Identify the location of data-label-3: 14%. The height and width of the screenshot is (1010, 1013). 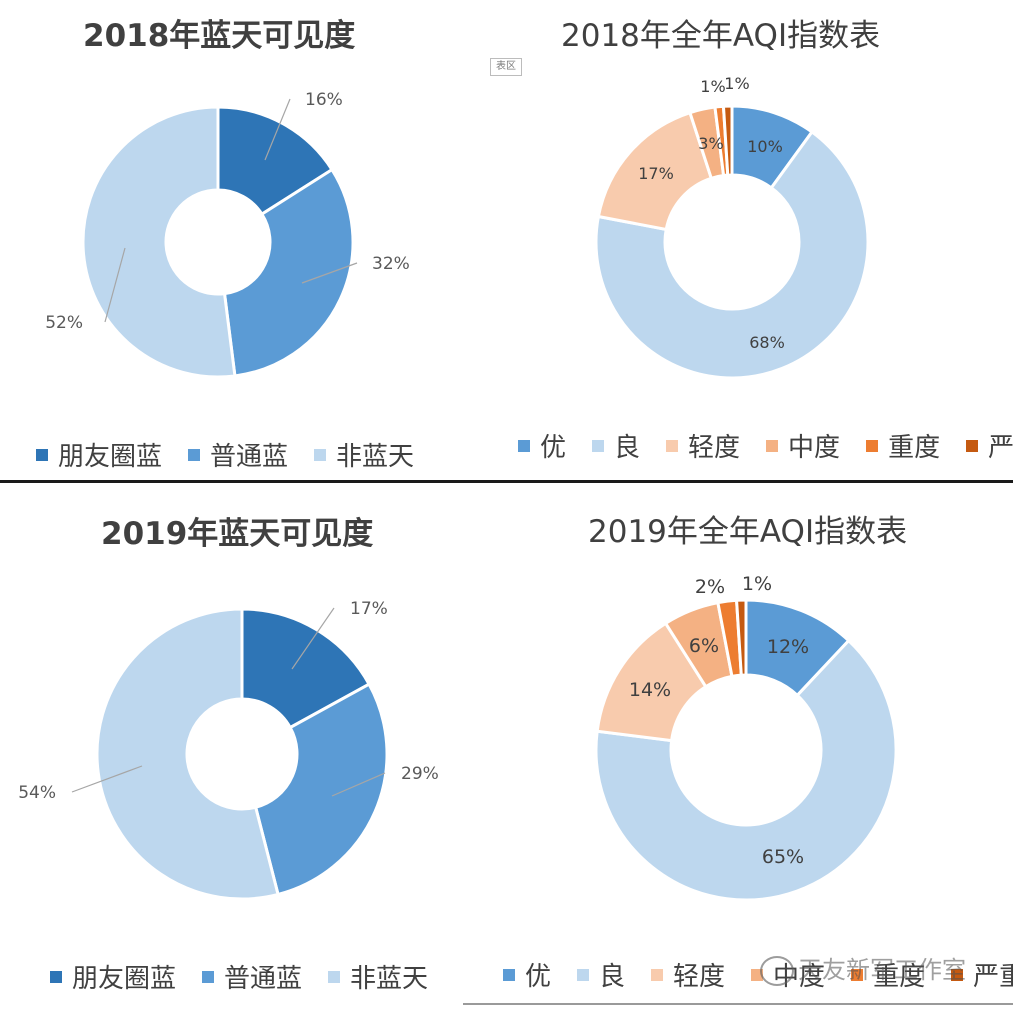
(650, 690).